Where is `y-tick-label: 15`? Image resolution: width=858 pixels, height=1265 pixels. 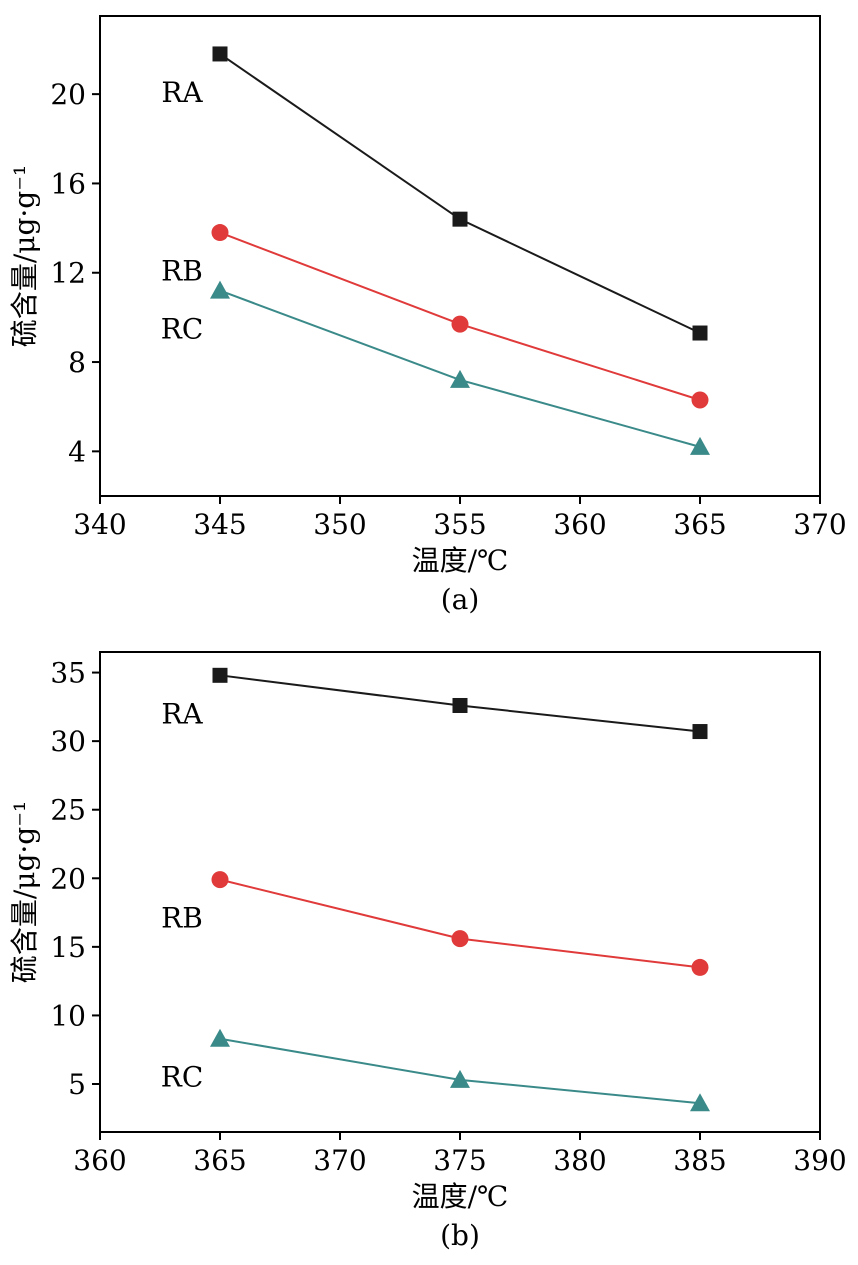
y-tick-label: 15 is located at coordinates (68, 947).